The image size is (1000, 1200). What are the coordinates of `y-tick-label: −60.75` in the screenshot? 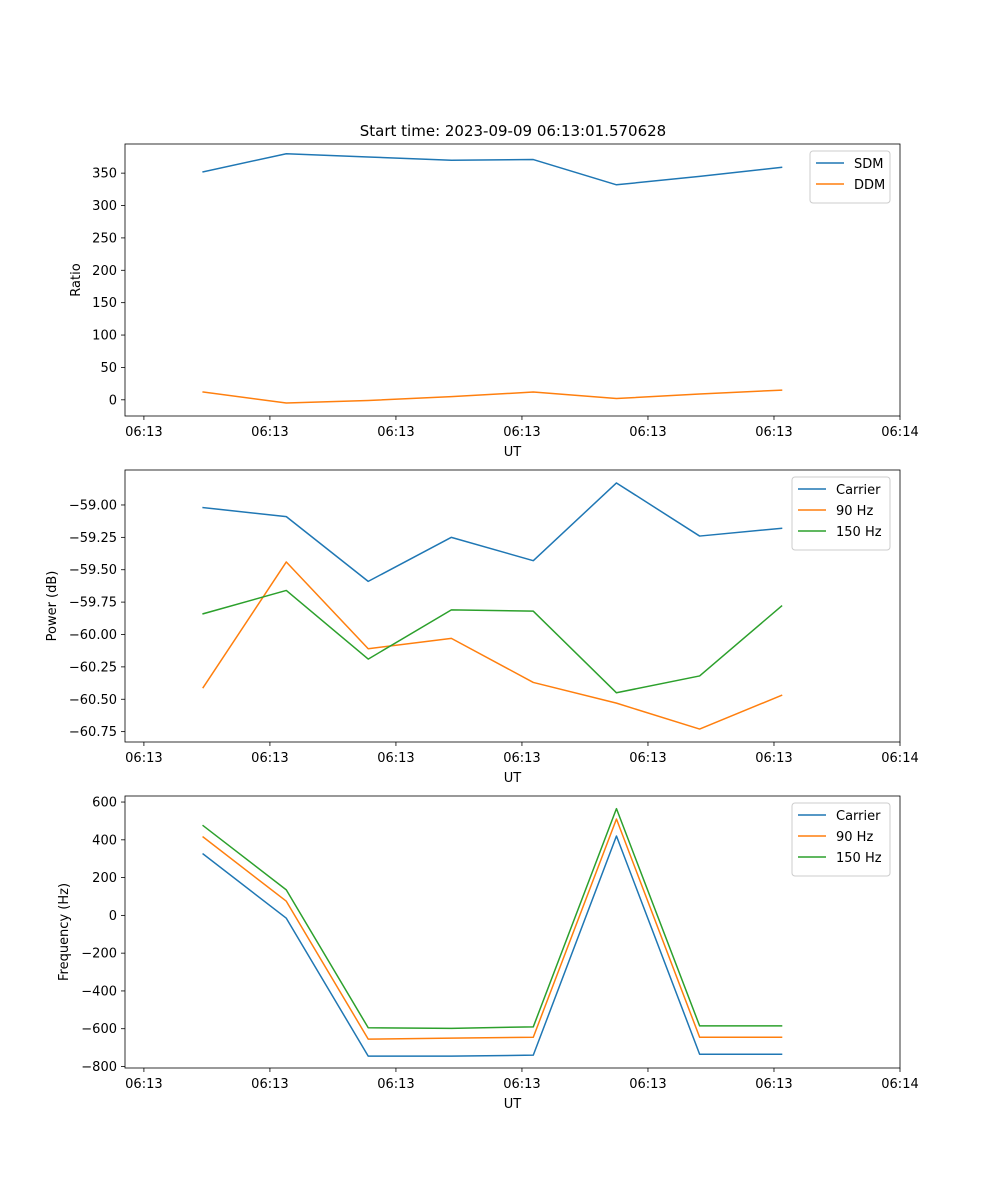 It's located at (93, 732).